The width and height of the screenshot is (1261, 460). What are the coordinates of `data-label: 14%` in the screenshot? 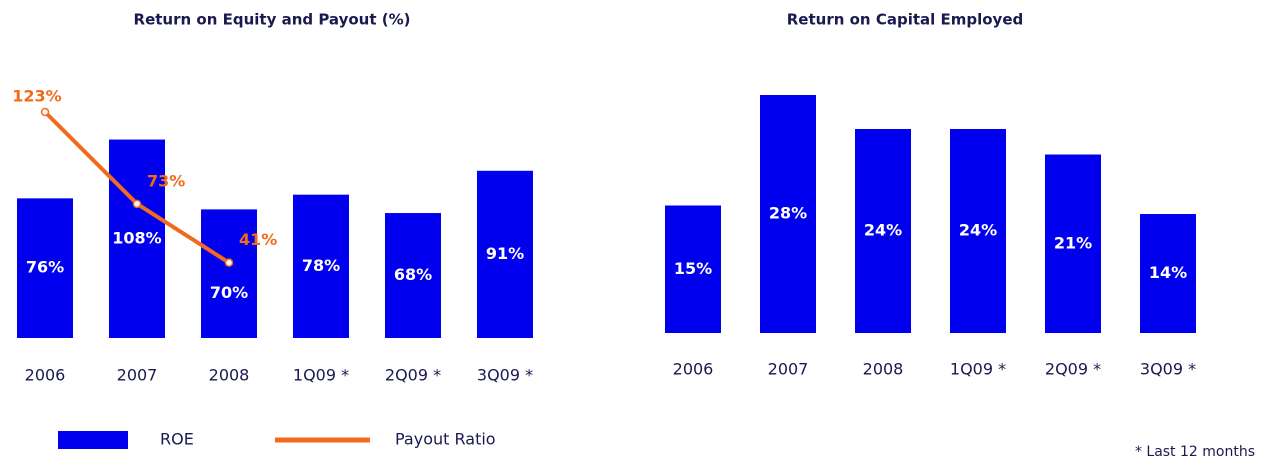 It's located at (1168, 272).